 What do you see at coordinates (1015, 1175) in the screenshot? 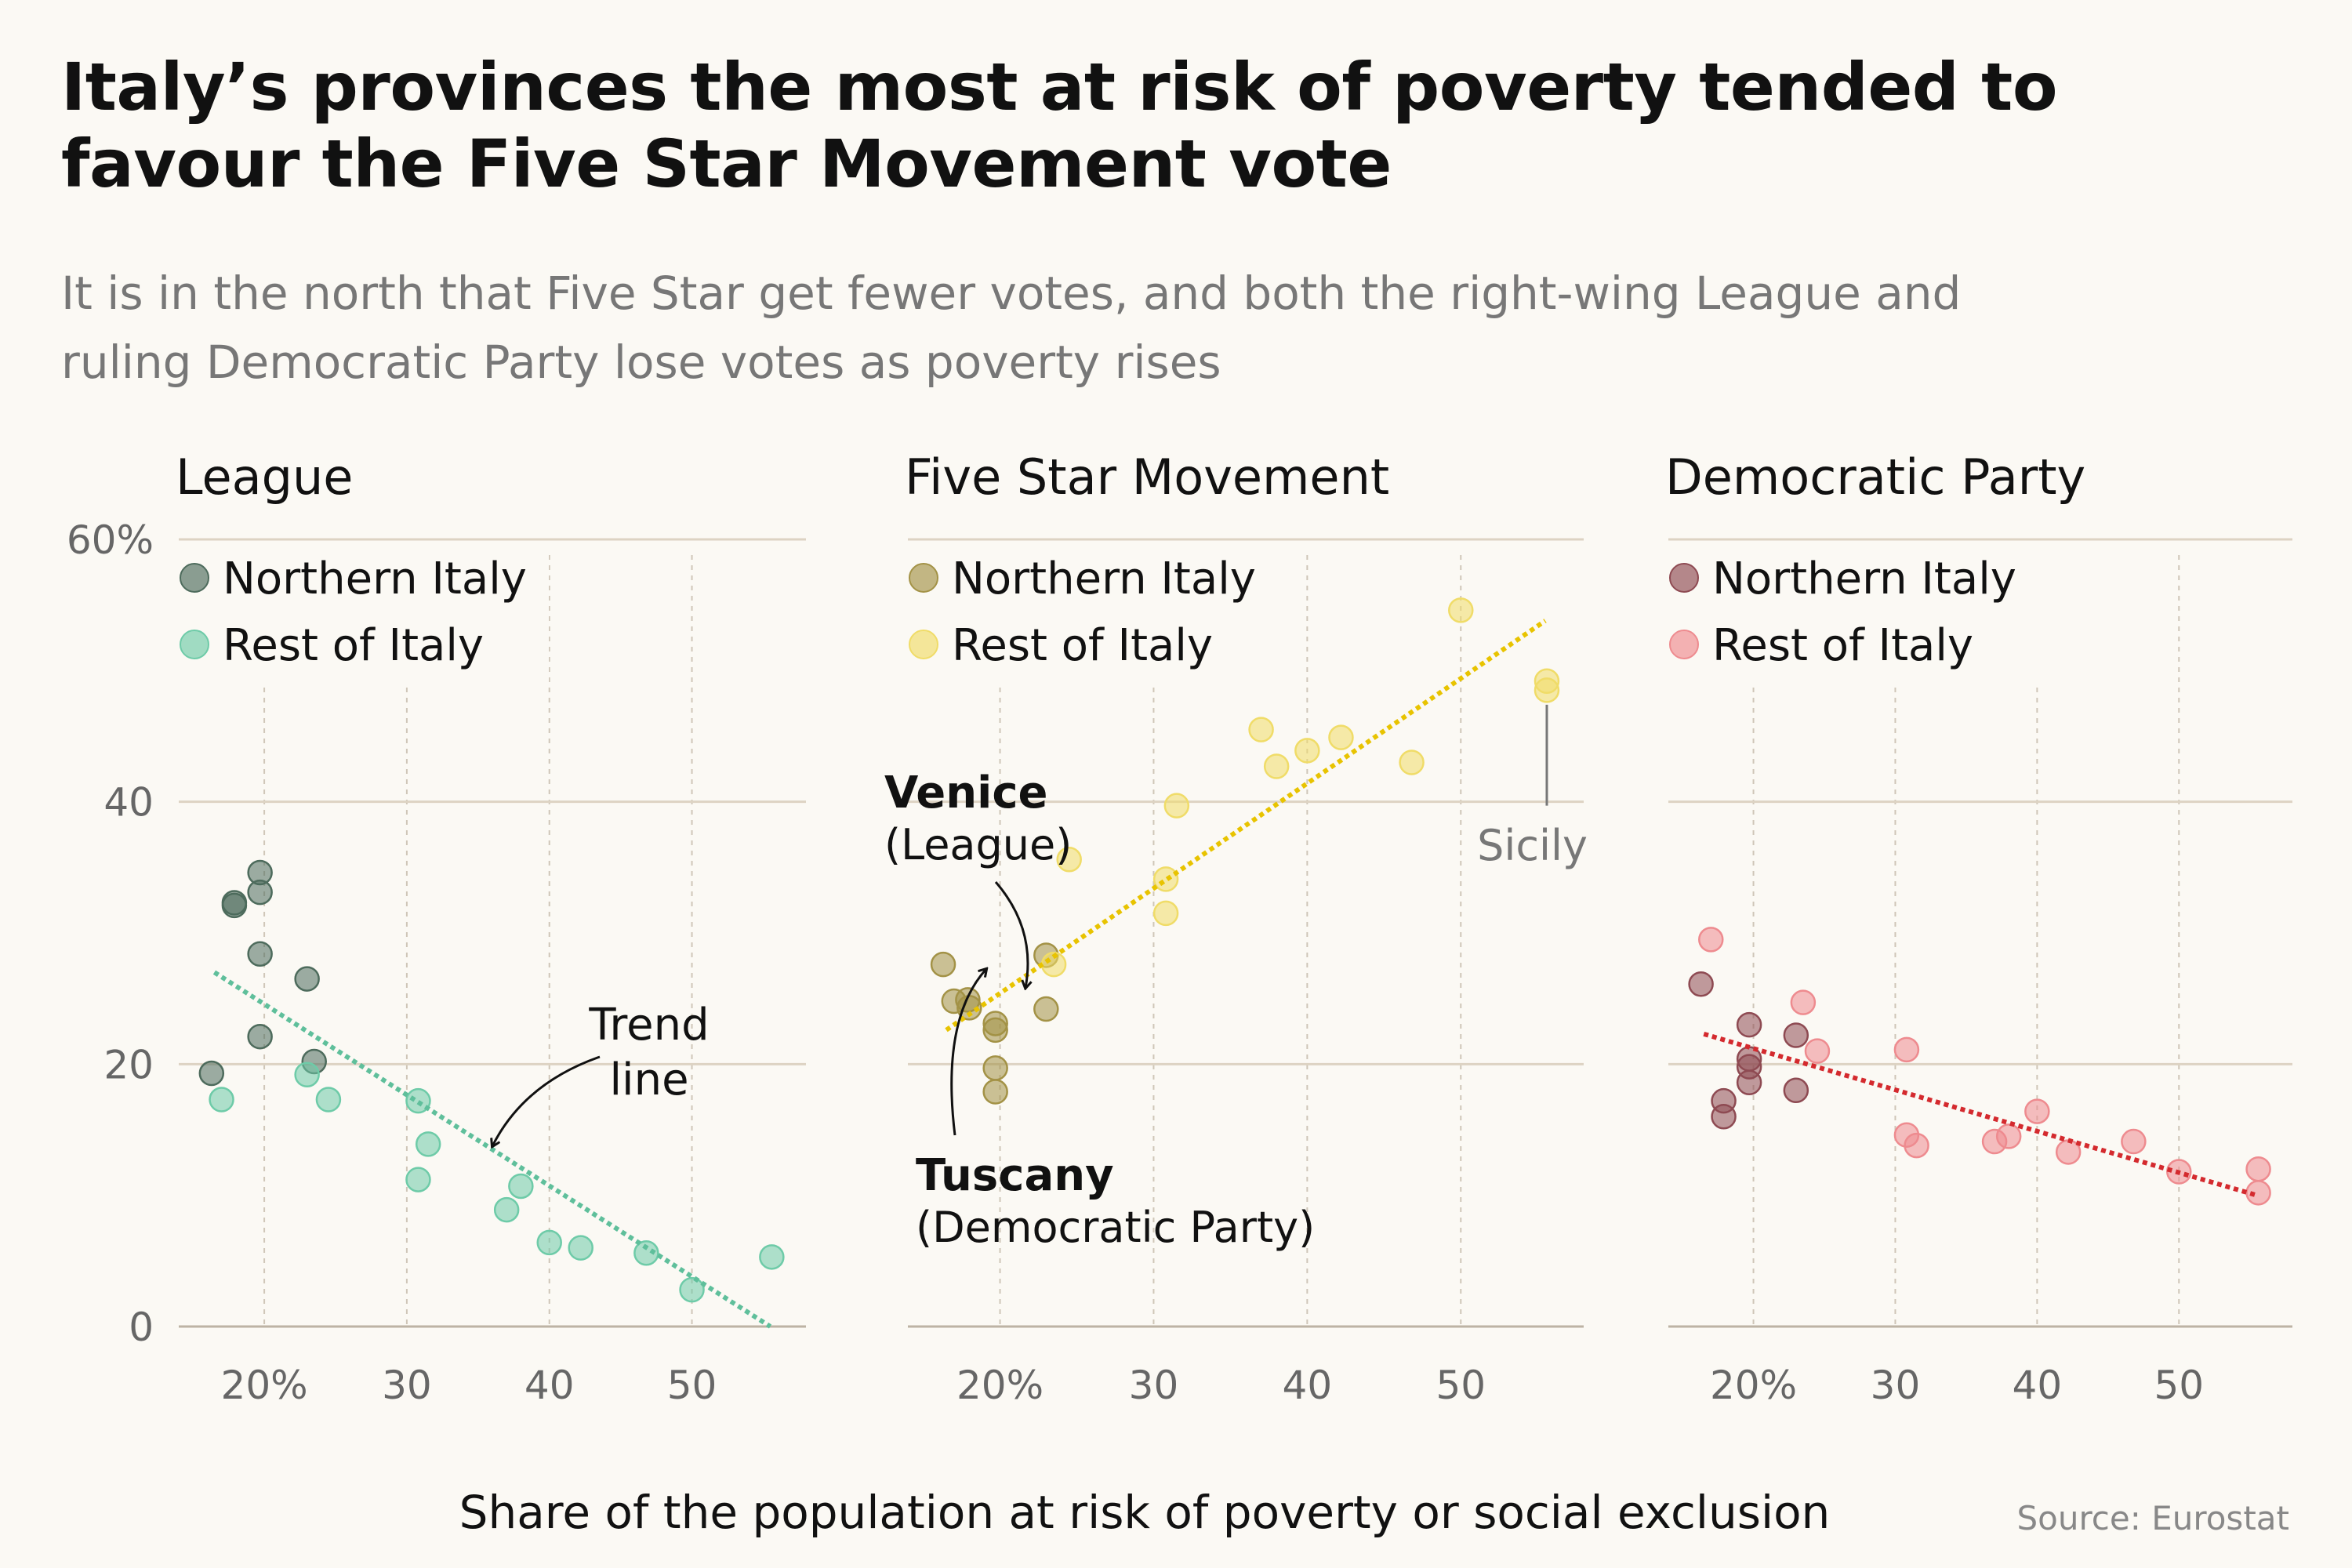
I see `annotation-tuscany: Tuscany` at bounding box center [1015, 1175].